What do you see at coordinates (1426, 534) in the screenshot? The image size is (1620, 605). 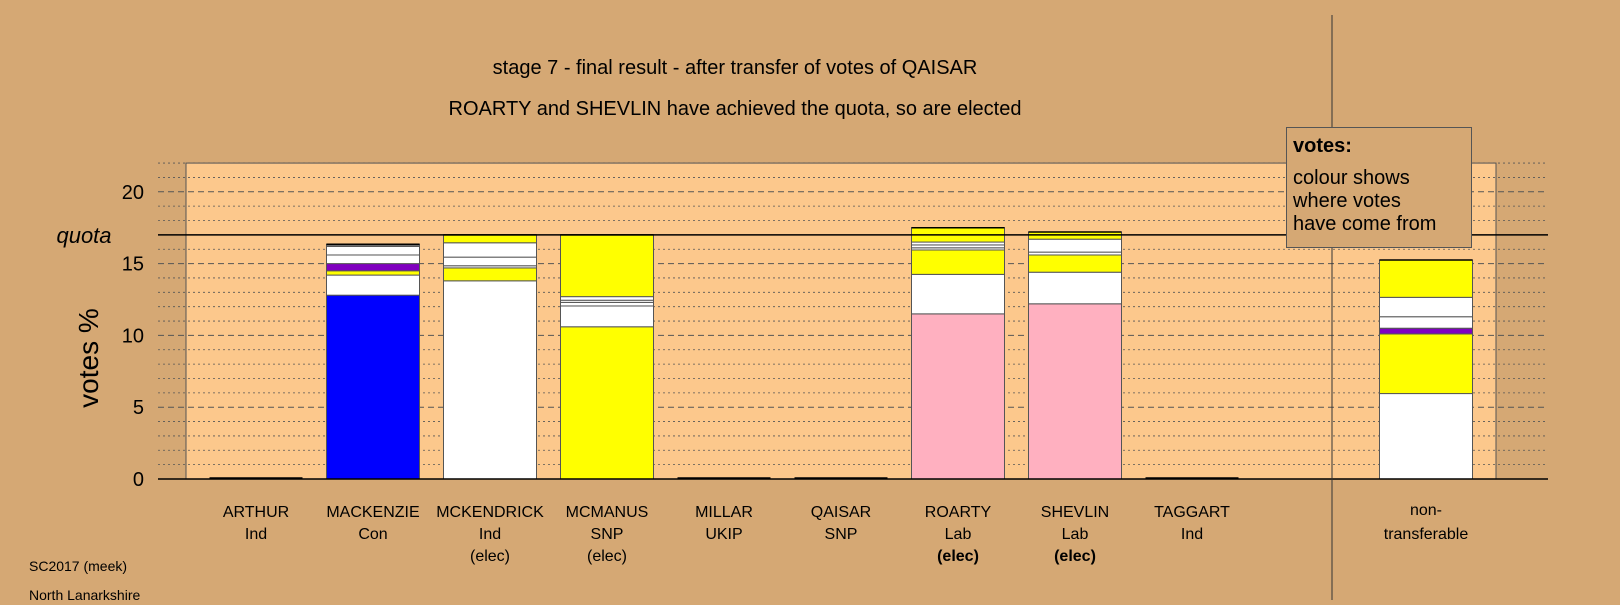 I see `non-transferable-label: transferable` at bounding box center [1426, 534].